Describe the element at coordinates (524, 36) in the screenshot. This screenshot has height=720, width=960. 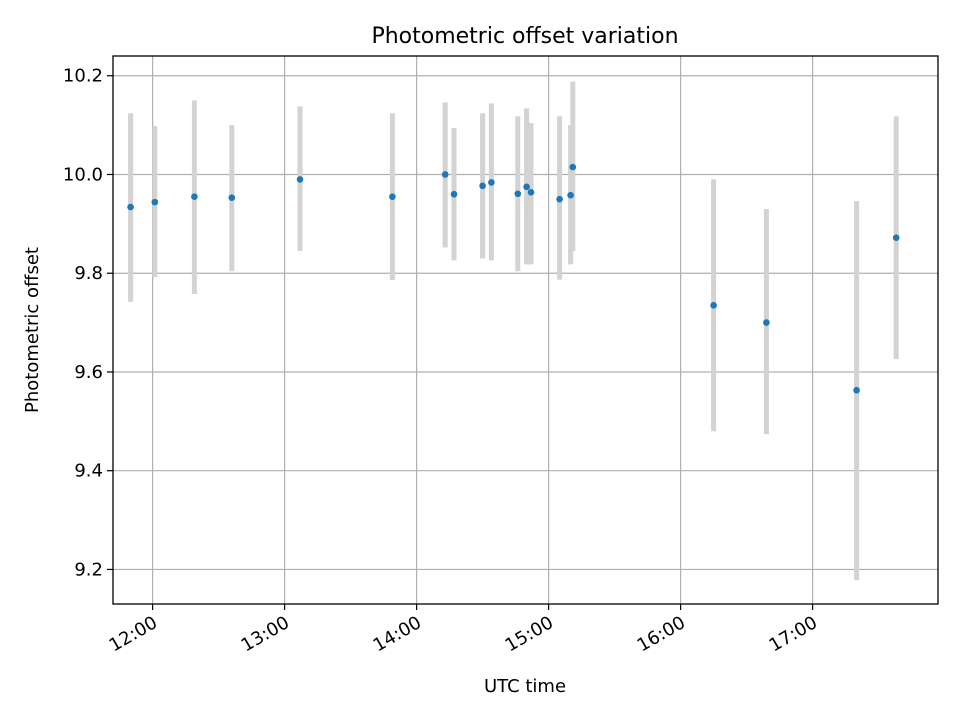
I see `chart-title: Photometric offset variation` at that location.